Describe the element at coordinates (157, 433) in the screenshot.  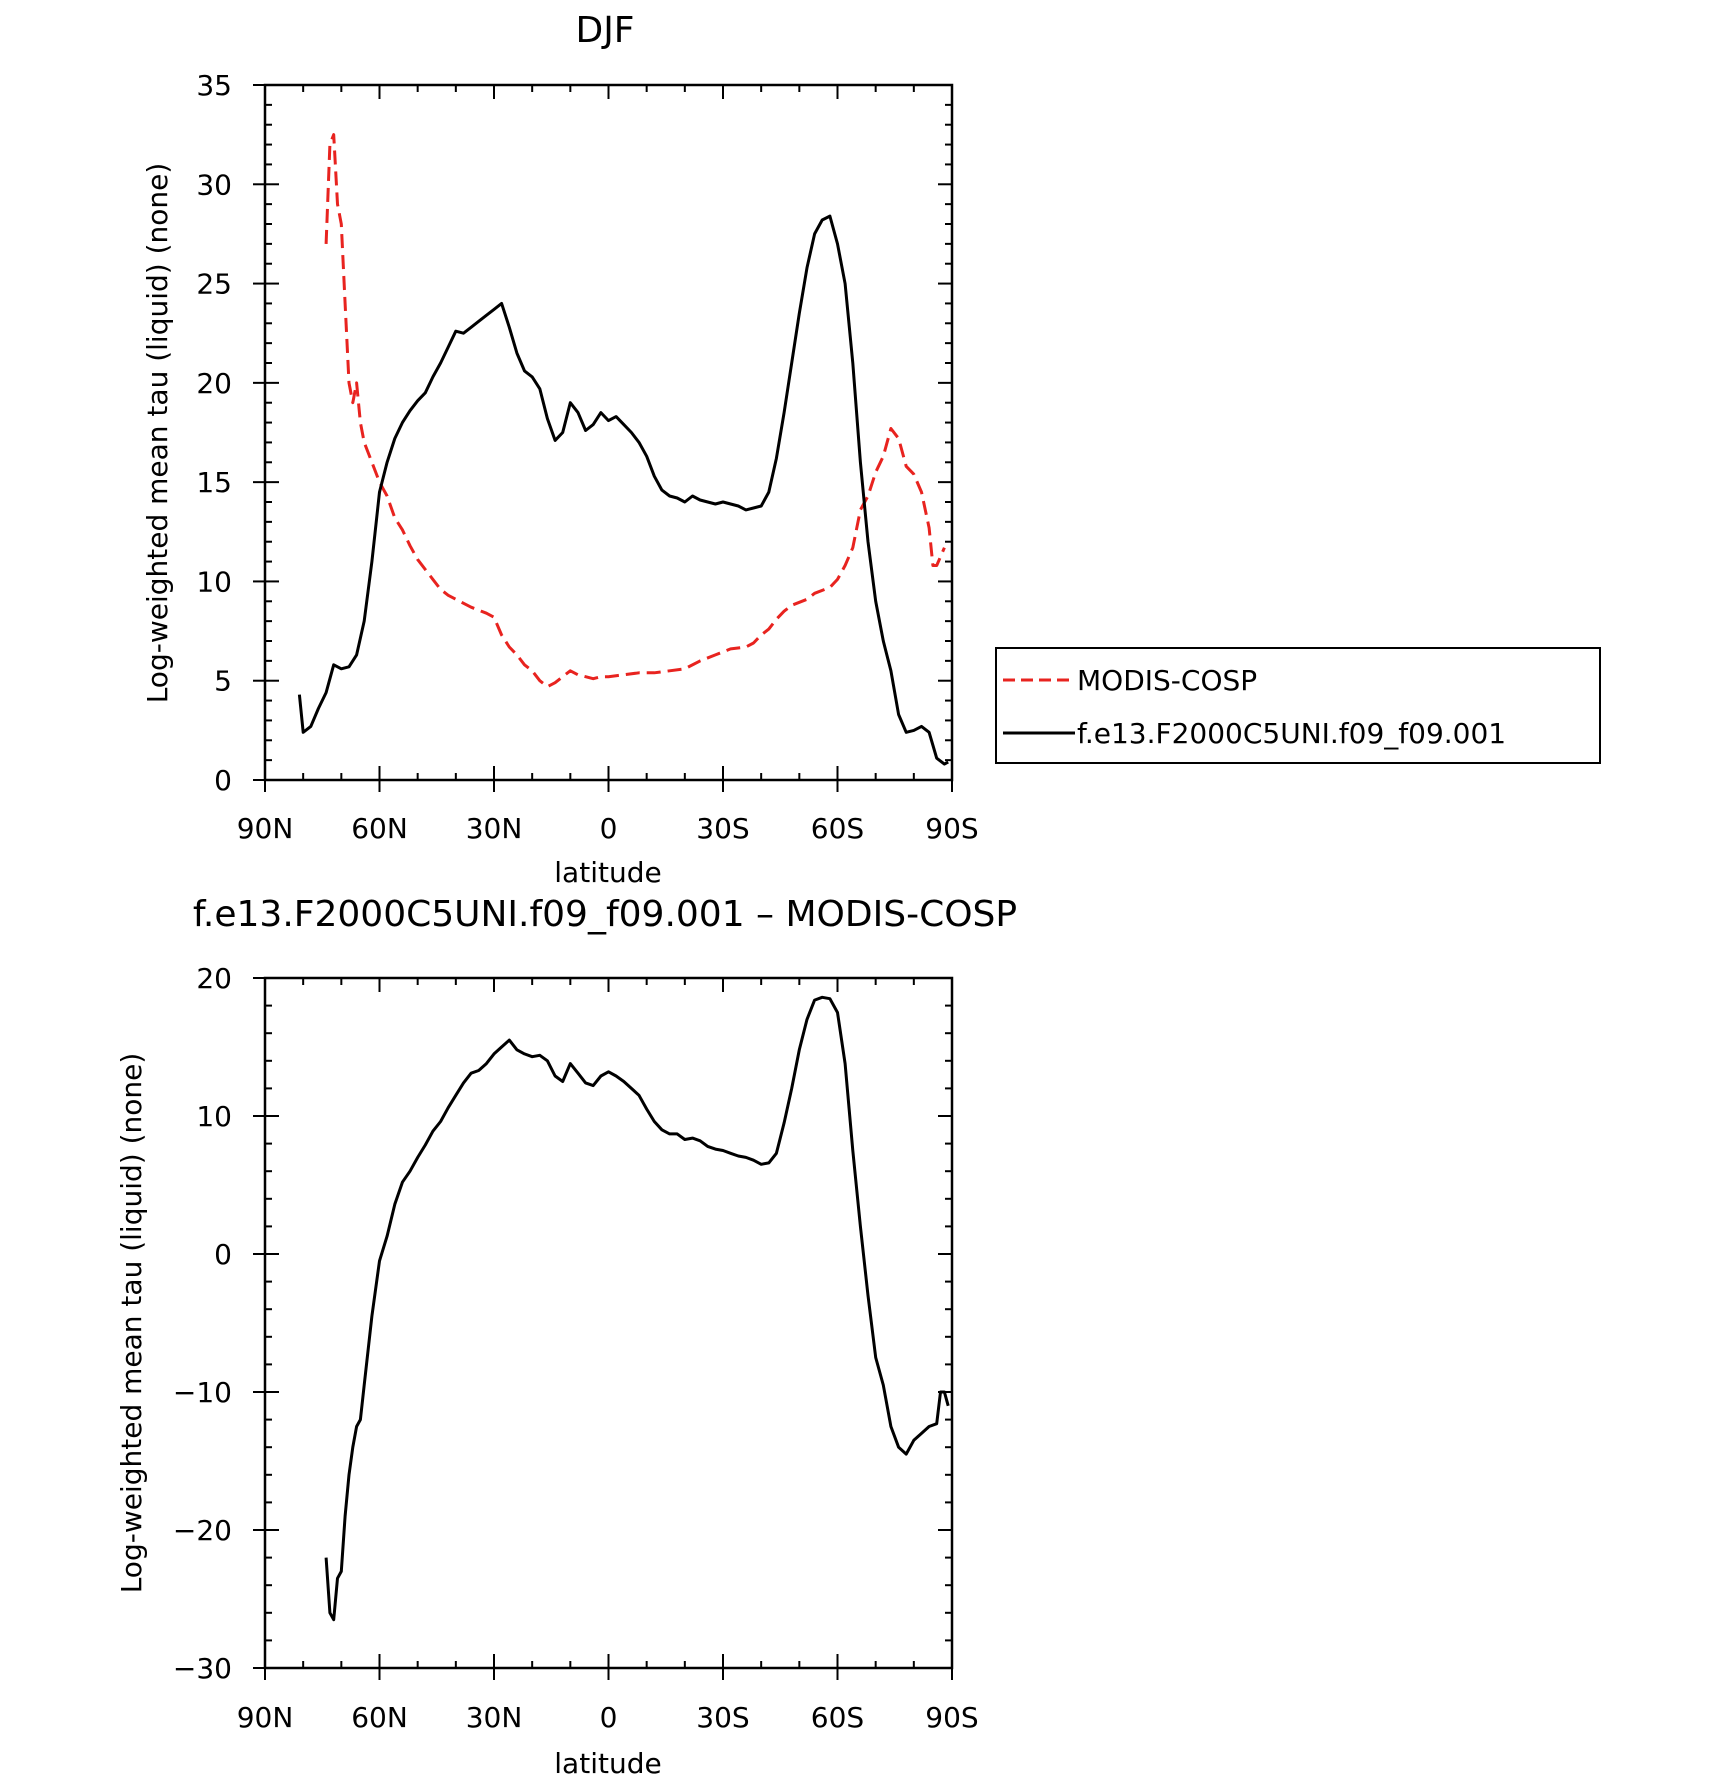
I see `top-y-axis-title: Log-weighted mean tau (liquid) (none)` at that location.